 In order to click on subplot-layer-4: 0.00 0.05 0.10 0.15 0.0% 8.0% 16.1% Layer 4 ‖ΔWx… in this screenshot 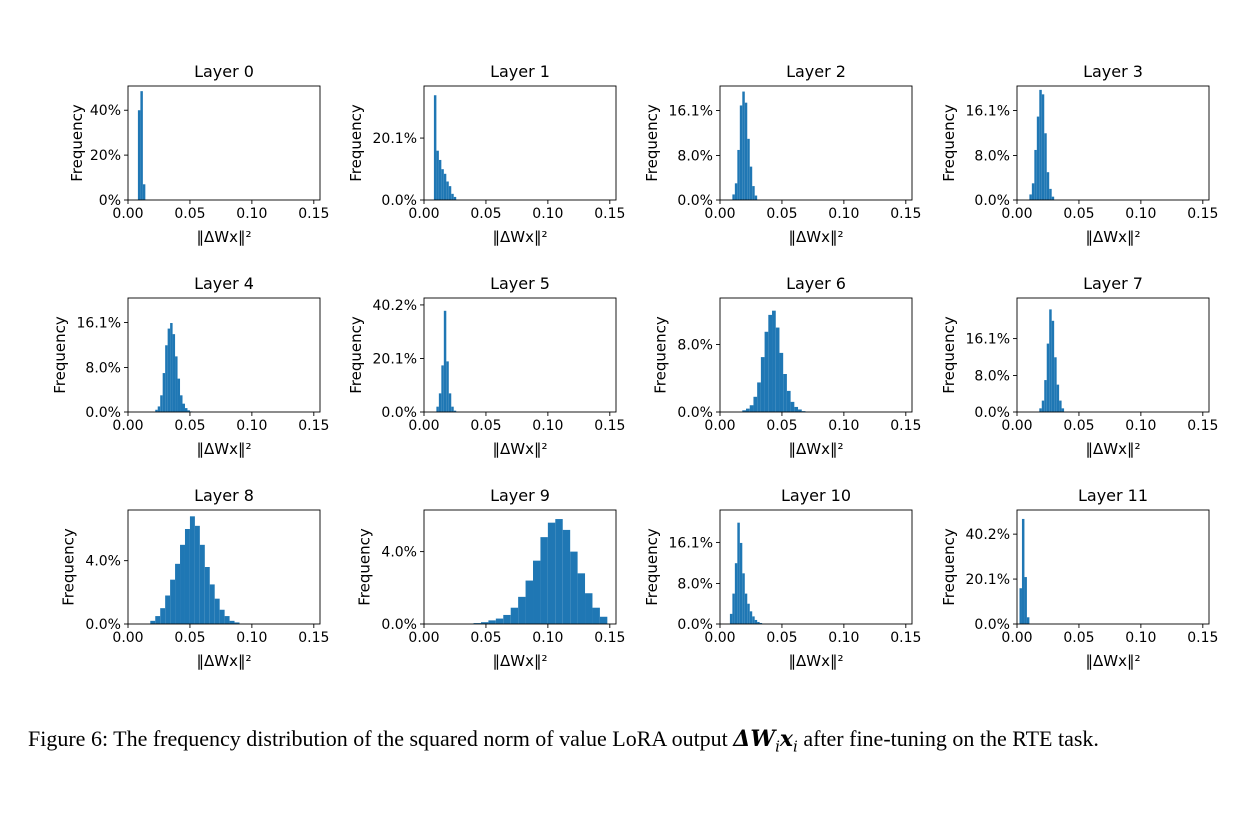, I will do `click(190, 366)`.